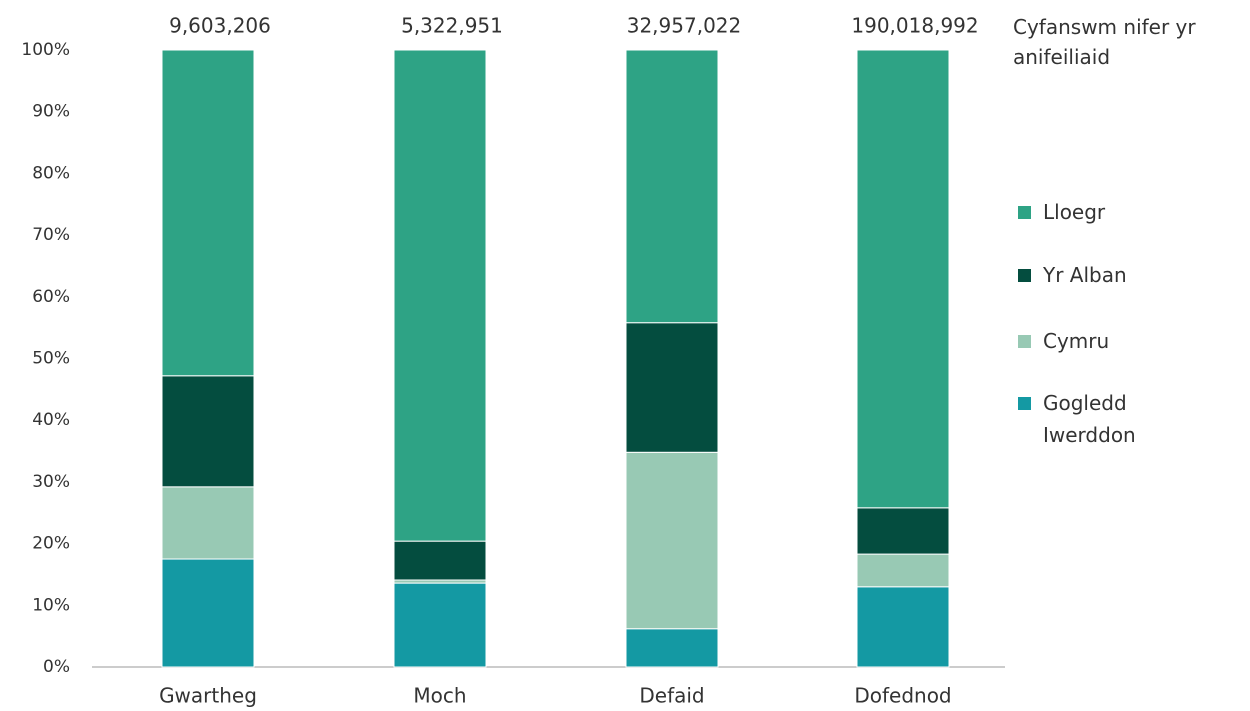  Describe the element at coordinates (1128, 275) in the screenshot. I see `legend-item: Yr Alban` at that location.